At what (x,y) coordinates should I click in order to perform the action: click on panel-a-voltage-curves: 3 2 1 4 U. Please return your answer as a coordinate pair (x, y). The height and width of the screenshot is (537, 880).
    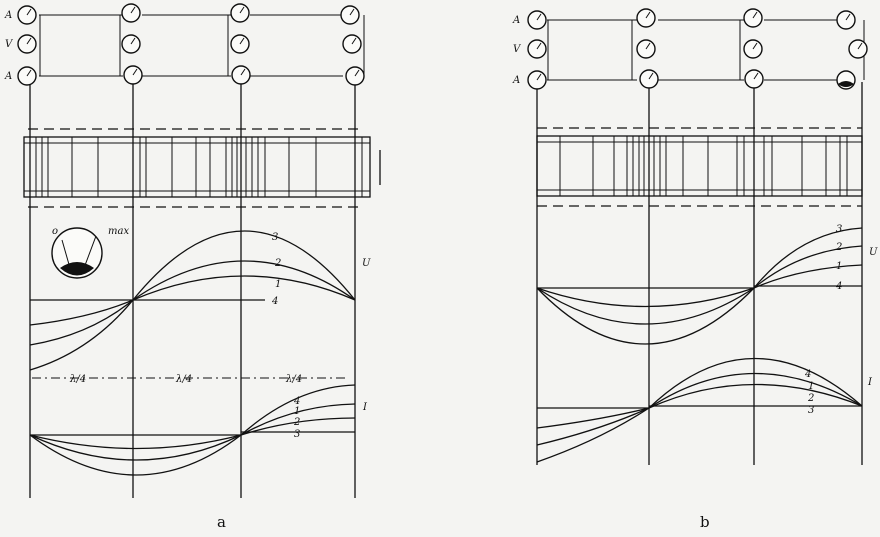
    Looking at the image, I should click on (200, 300).